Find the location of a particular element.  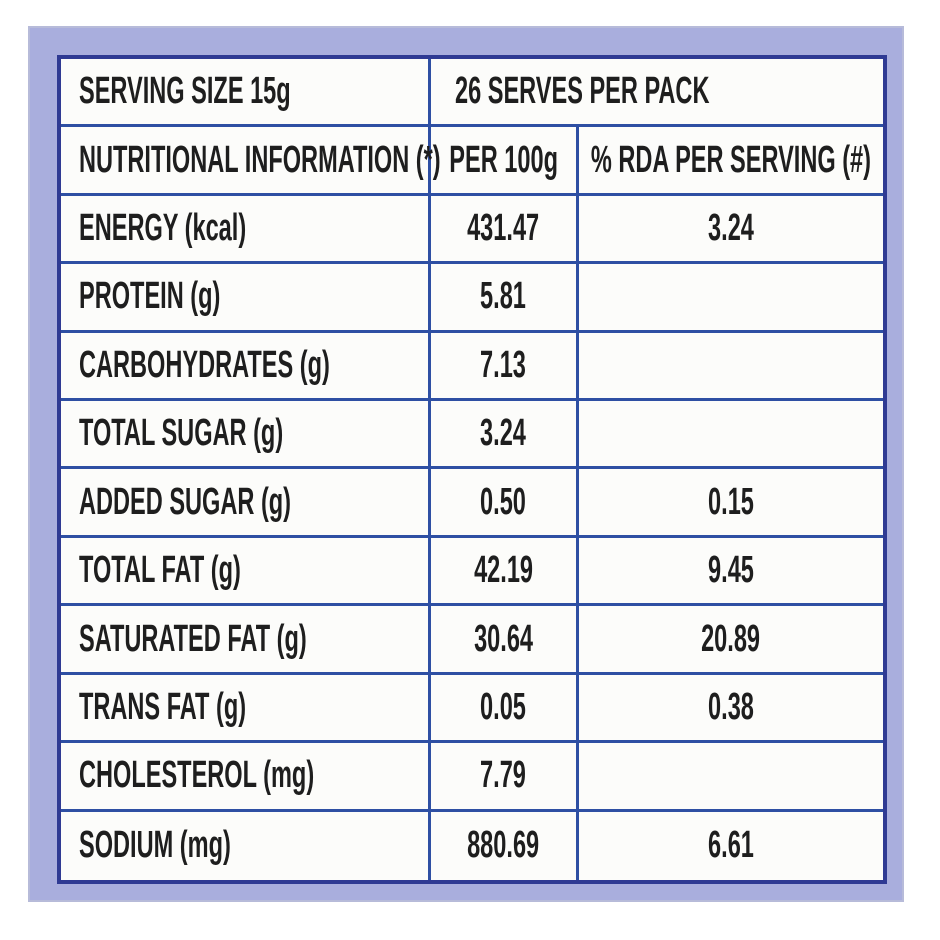

nutrient-label-cell: PROTEIN (g) is located at coordinates (246, 298).